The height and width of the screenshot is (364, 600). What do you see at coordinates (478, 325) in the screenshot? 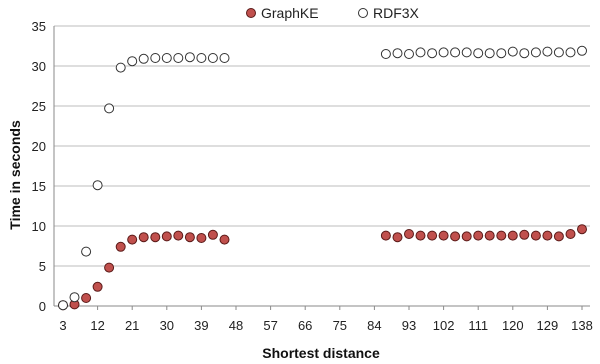
I see `x-tick-label: 111` at bounding box center [478, 325].